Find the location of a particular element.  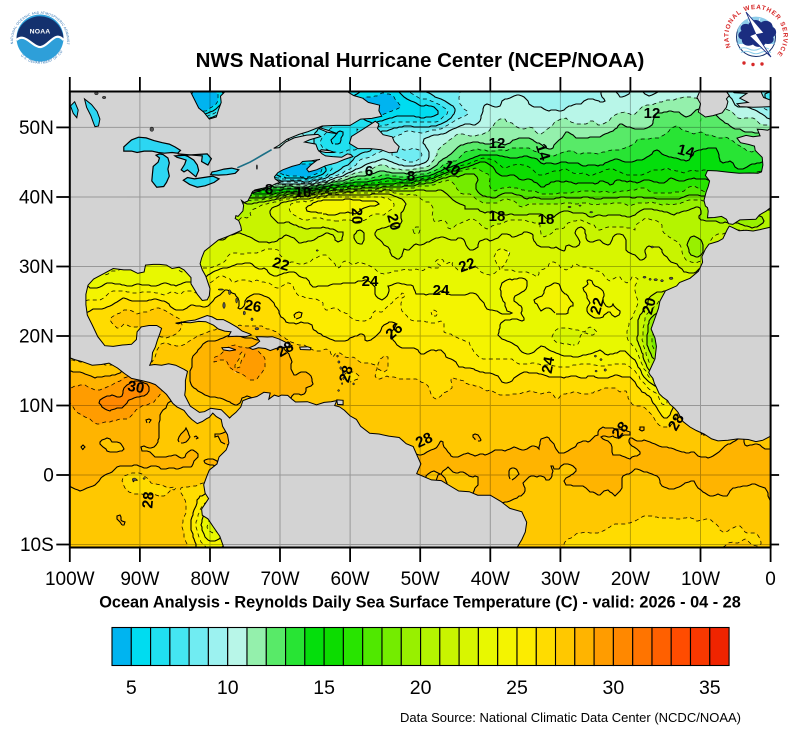

svg-text: 80W is located at coordinates (209, 579).